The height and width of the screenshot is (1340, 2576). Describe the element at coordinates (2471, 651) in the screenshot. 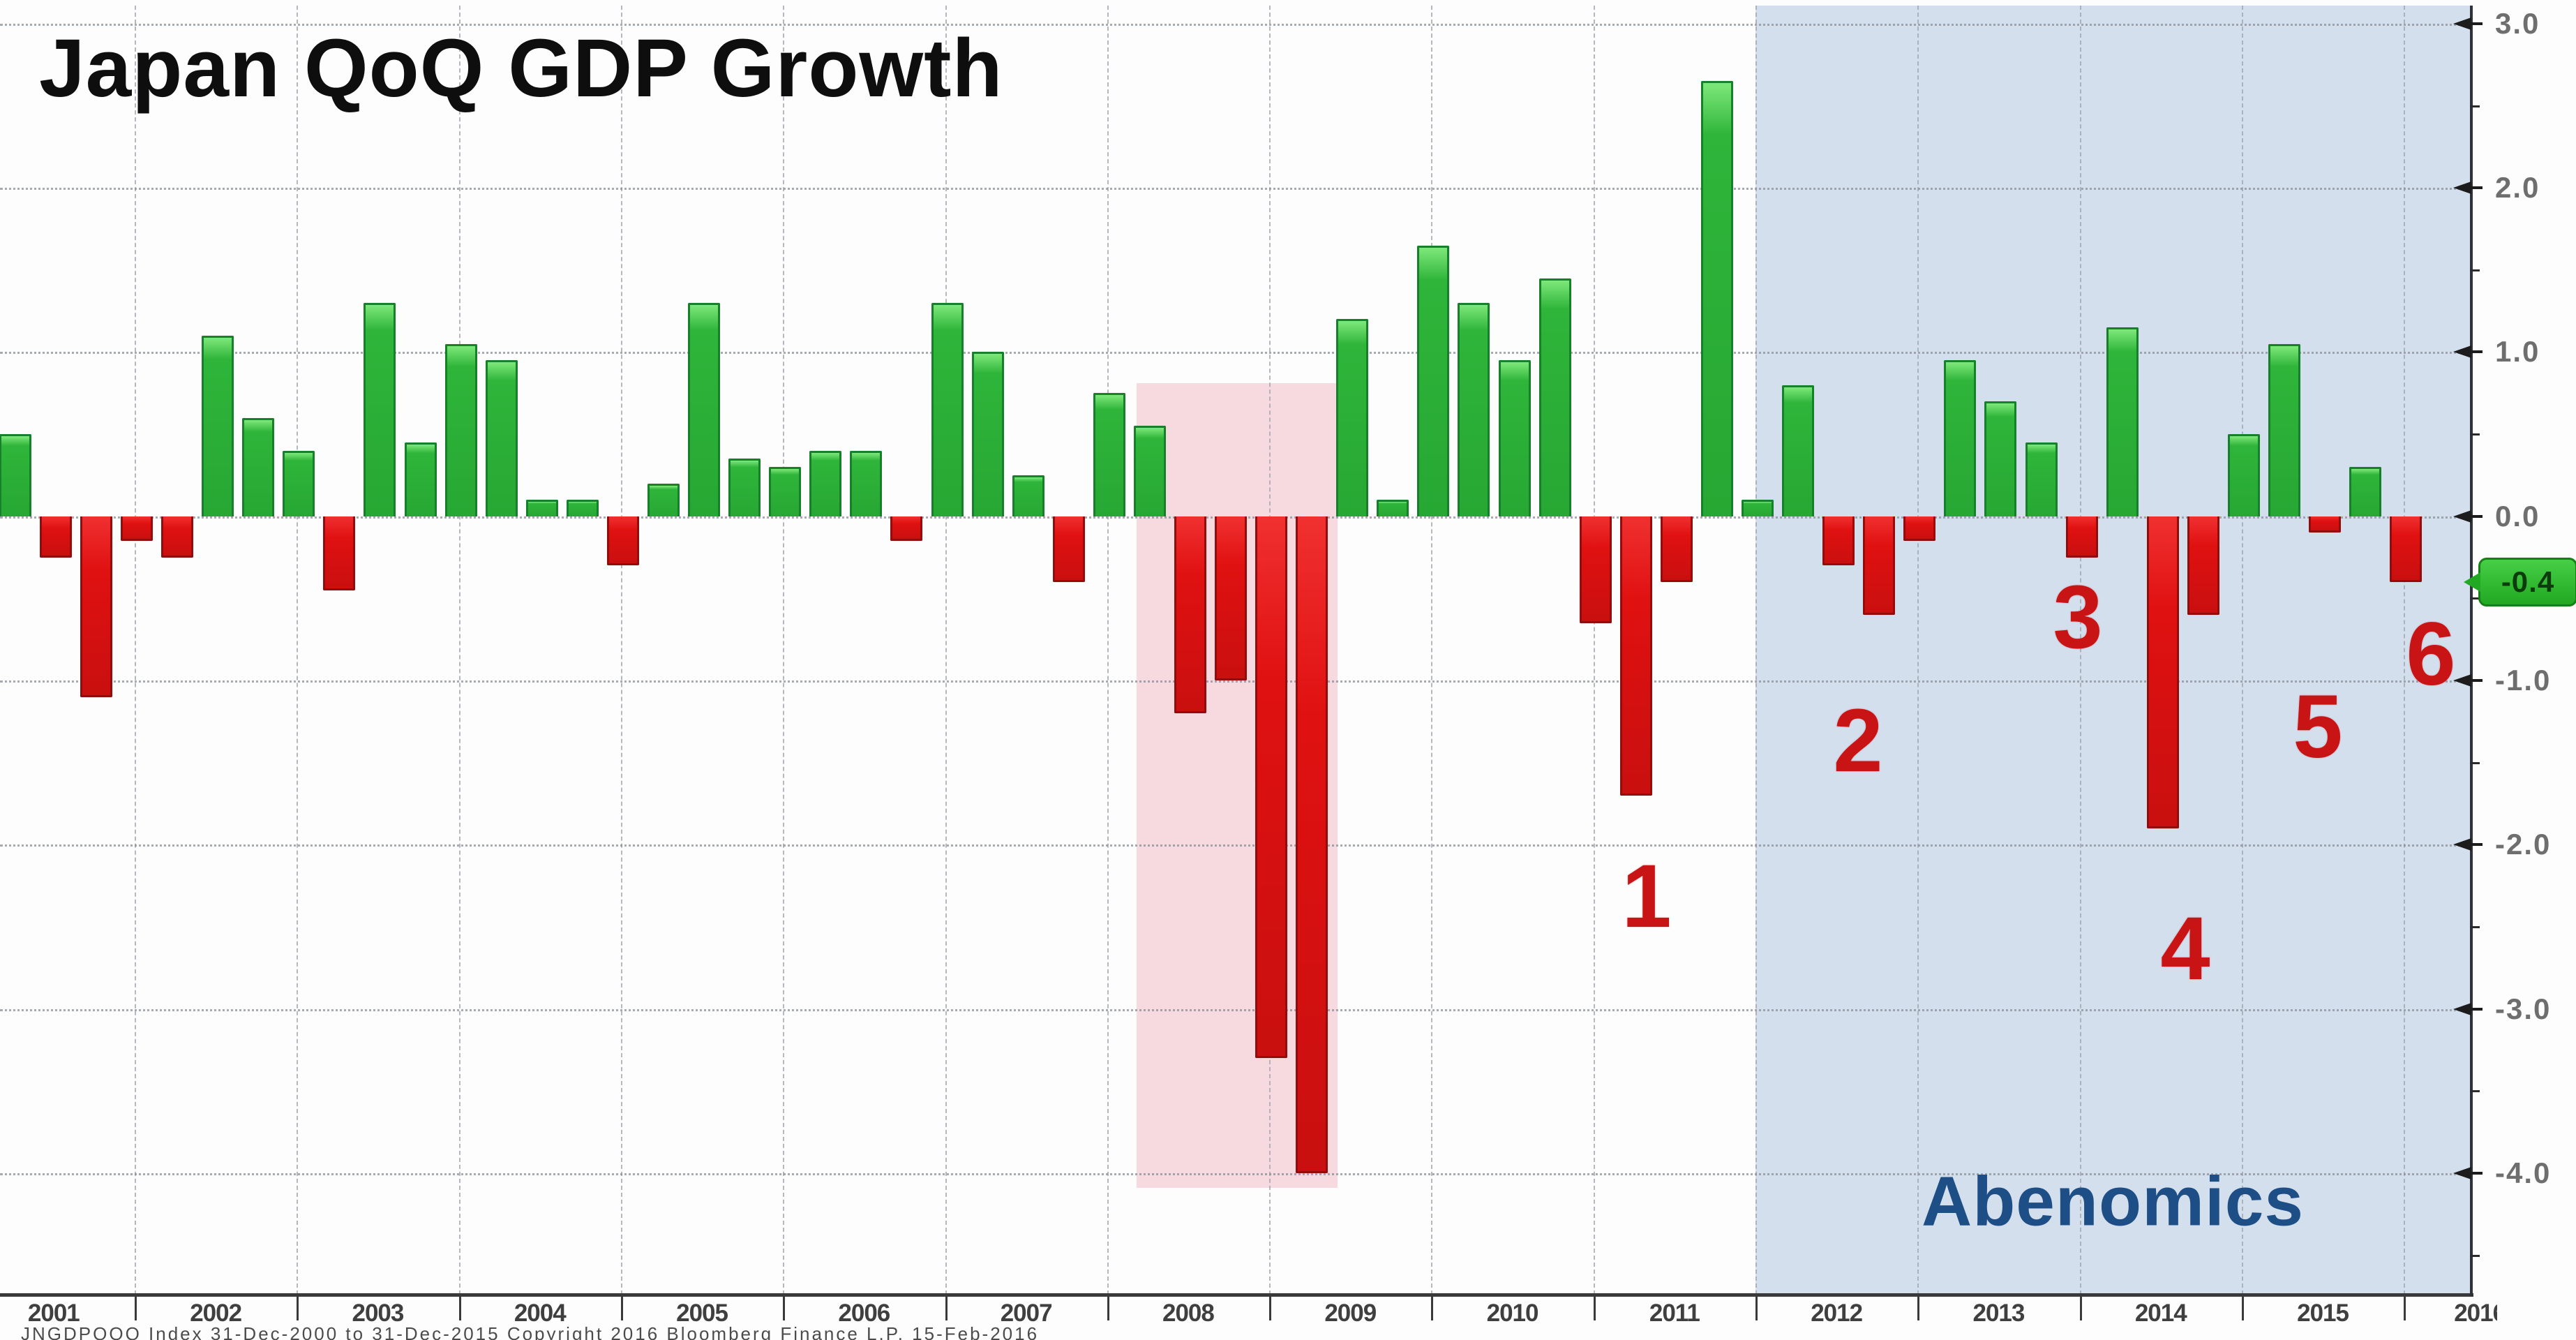

I see `y-axis-line` at that location.